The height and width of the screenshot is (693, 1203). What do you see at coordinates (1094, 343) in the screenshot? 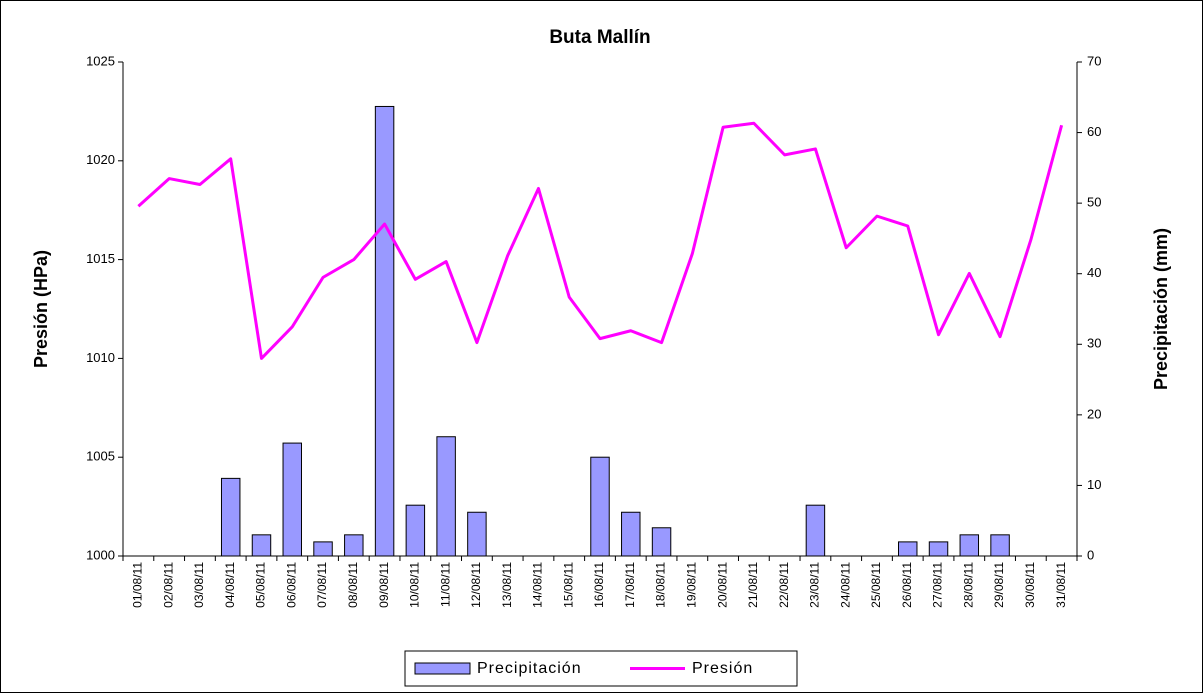
I see `y2-tick-label: 30` at bounding box center [1094, 343].